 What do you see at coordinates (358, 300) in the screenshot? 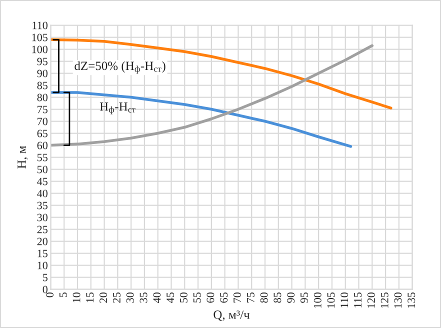
I see `x-tick-label: 115` at bounding box center [358, 300].